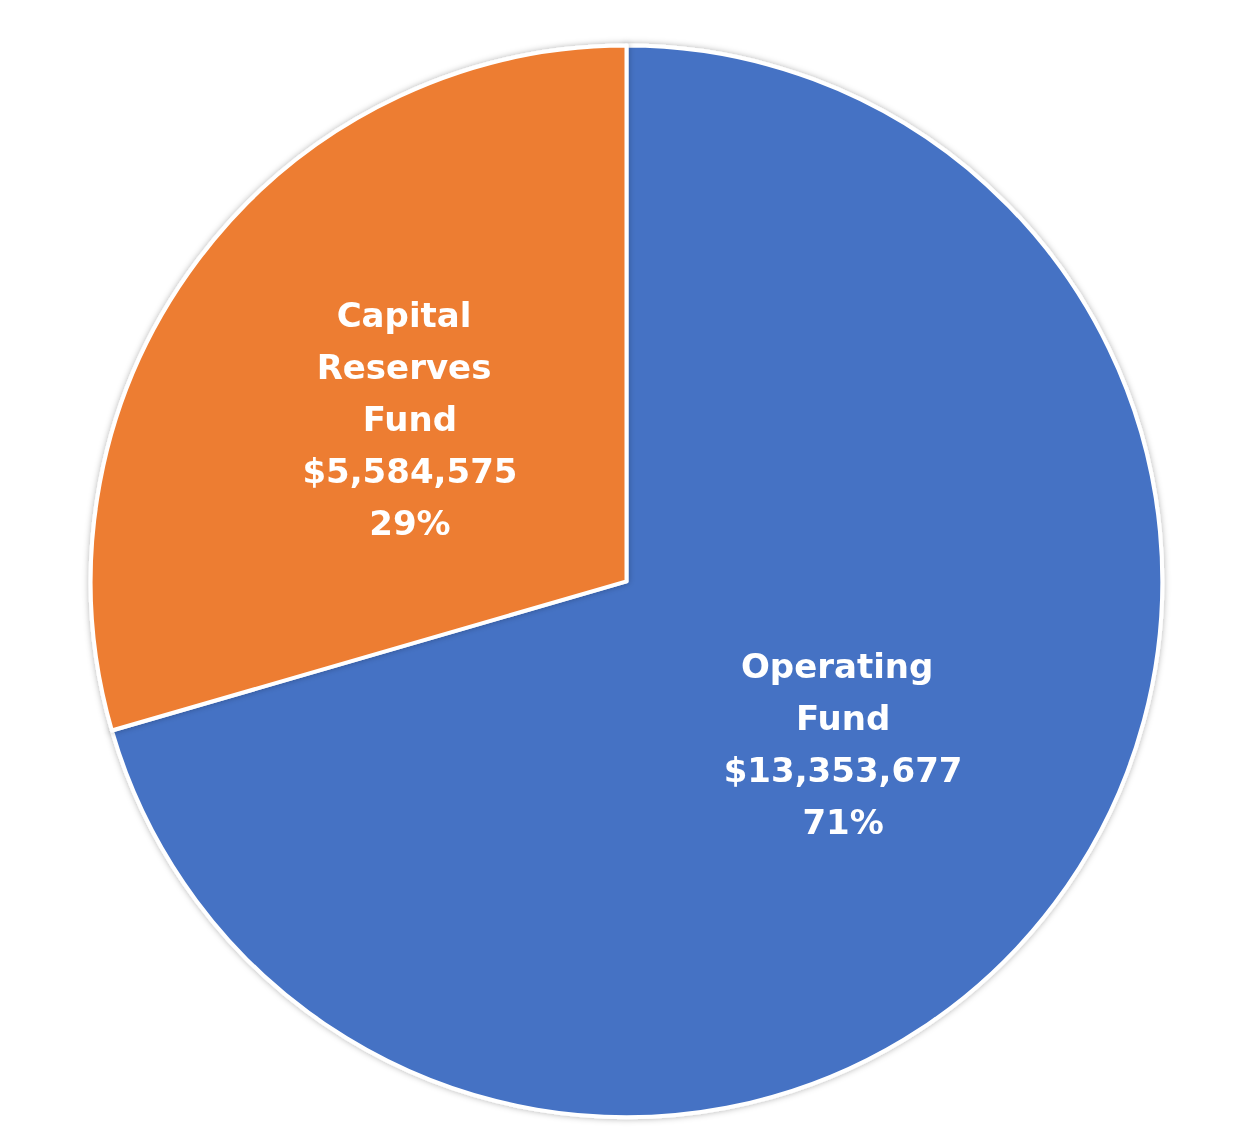 The image size is (1253, 1140). I want to click on data-label: $13,353,677 71%, so click(843, 796).